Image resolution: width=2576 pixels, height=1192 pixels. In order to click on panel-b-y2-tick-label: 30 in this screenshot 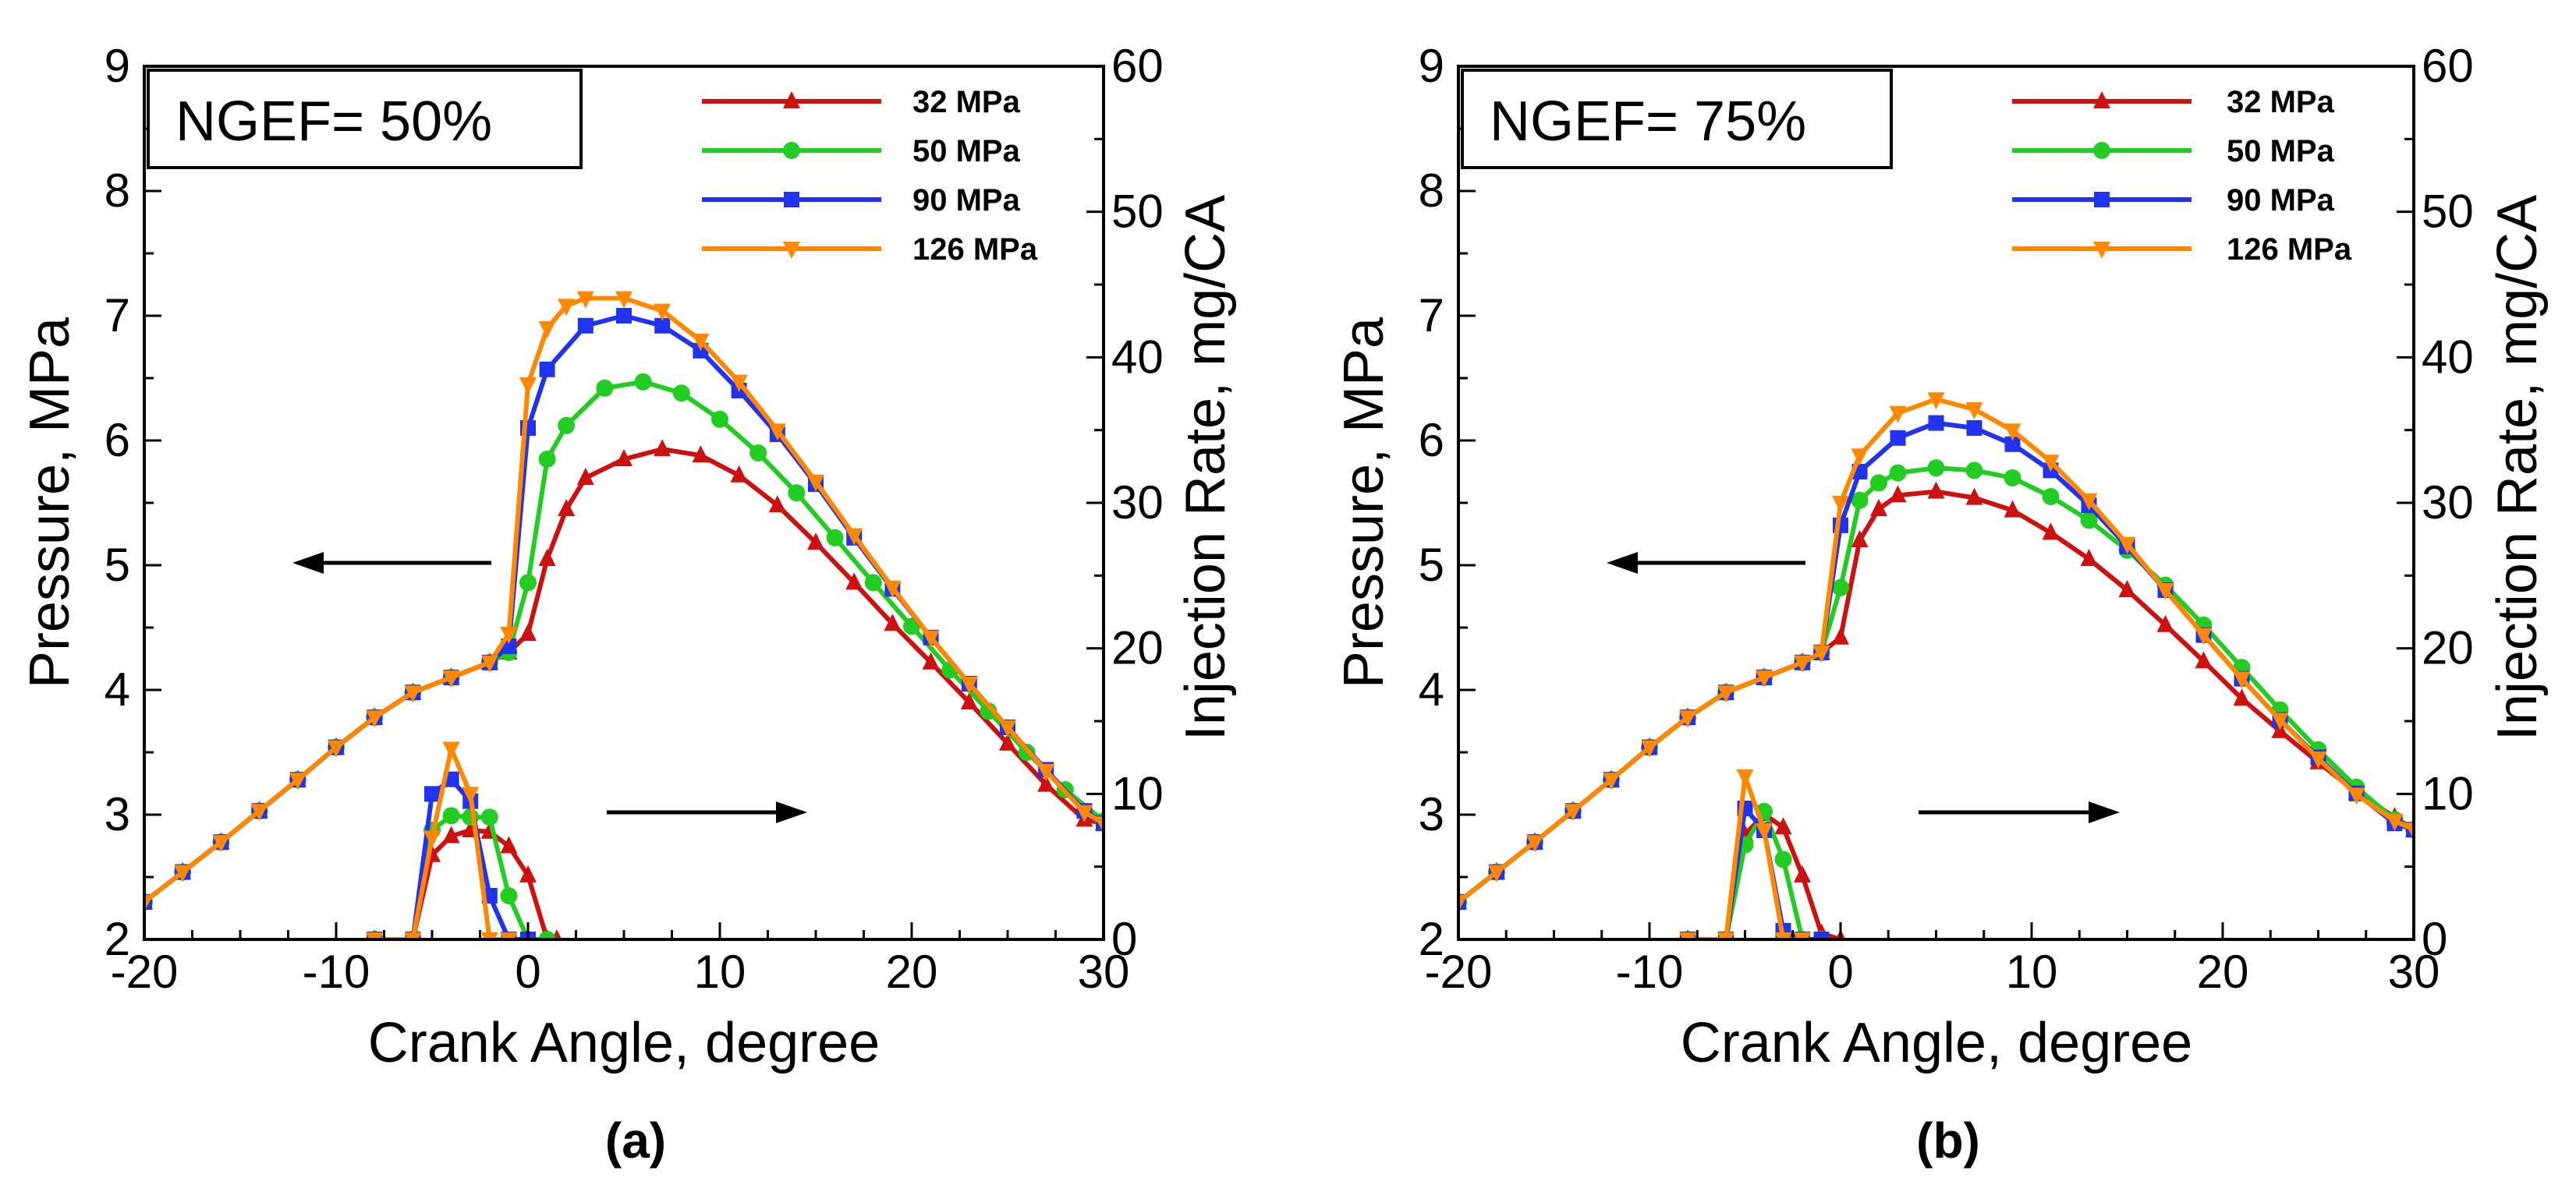, I will do `click(2448, 502)`.